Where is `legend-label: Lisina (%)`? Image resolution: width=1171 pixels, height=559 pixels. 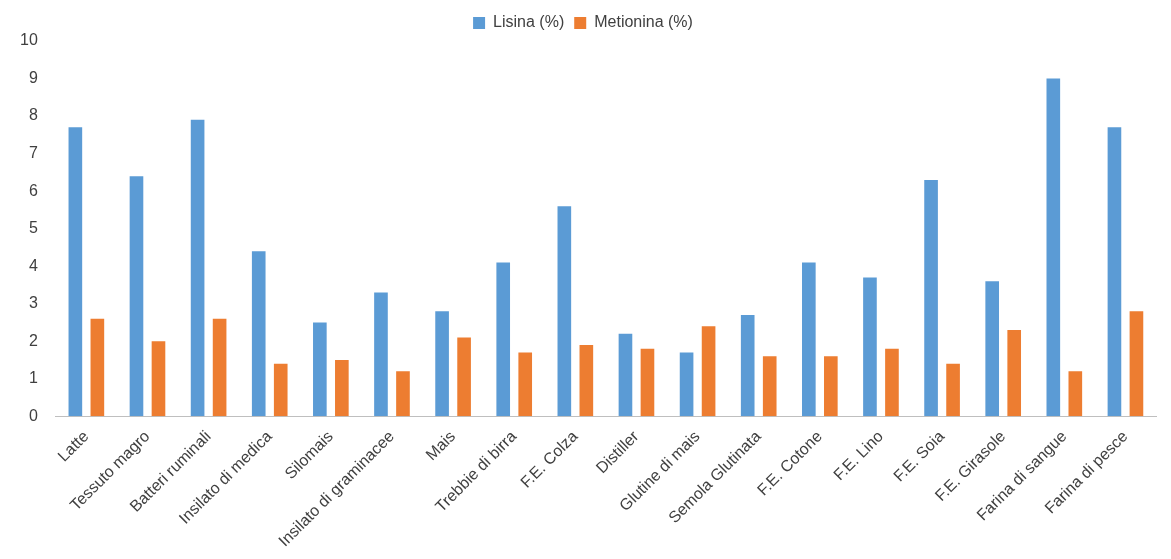
legend-label: Lisina (%) is located at coordinates (529, 22).